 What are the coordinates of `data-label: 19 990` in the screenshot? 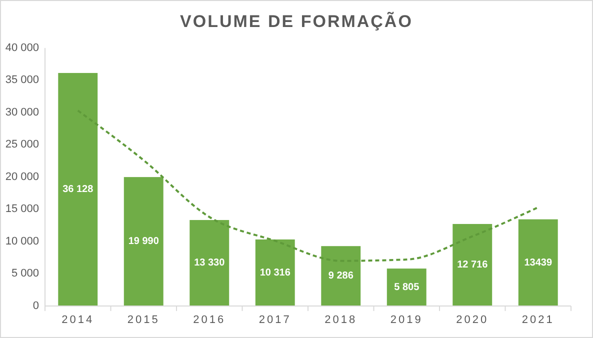 It's located at (144, 242).